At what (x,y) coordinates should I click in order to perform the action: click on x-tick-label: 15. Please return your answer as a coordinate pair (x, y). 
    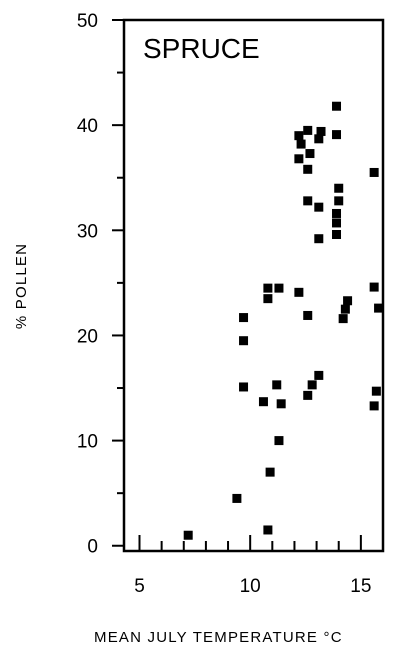
    Looking at the image, I should click on (360, 586).